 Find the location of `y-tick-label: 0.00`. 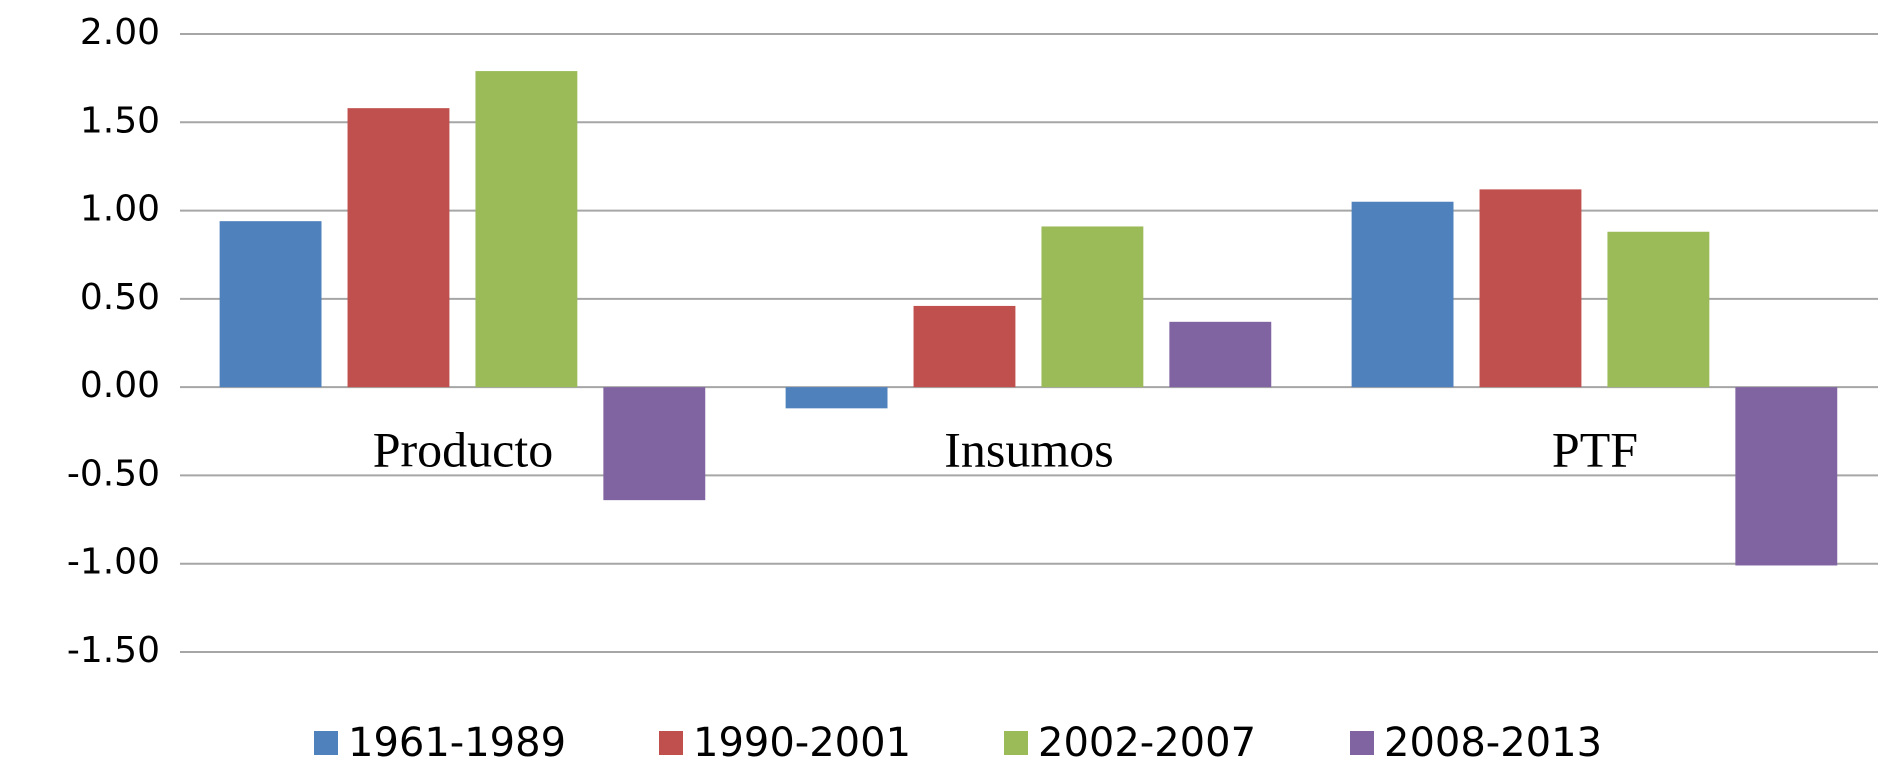

y-tick-label: 0.00 is located at coordinates (120, 385).